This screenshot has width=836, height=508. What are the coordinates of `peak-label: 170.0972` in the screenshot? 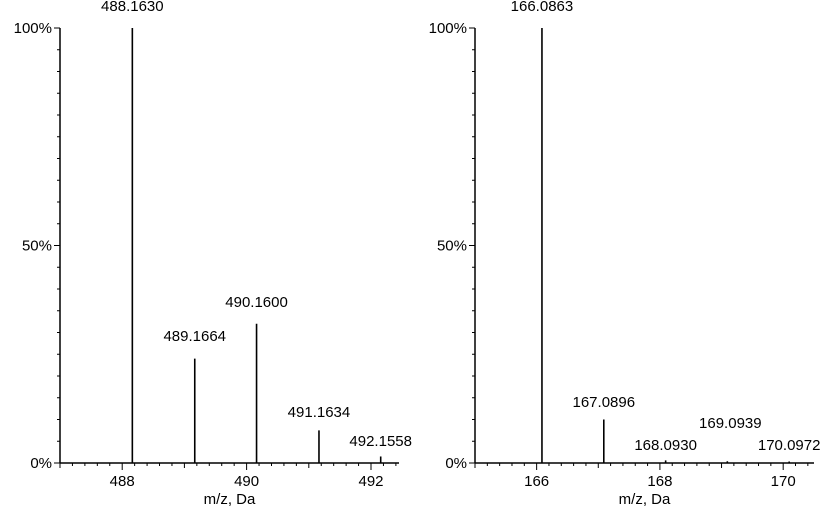 It's located at (789, 445).